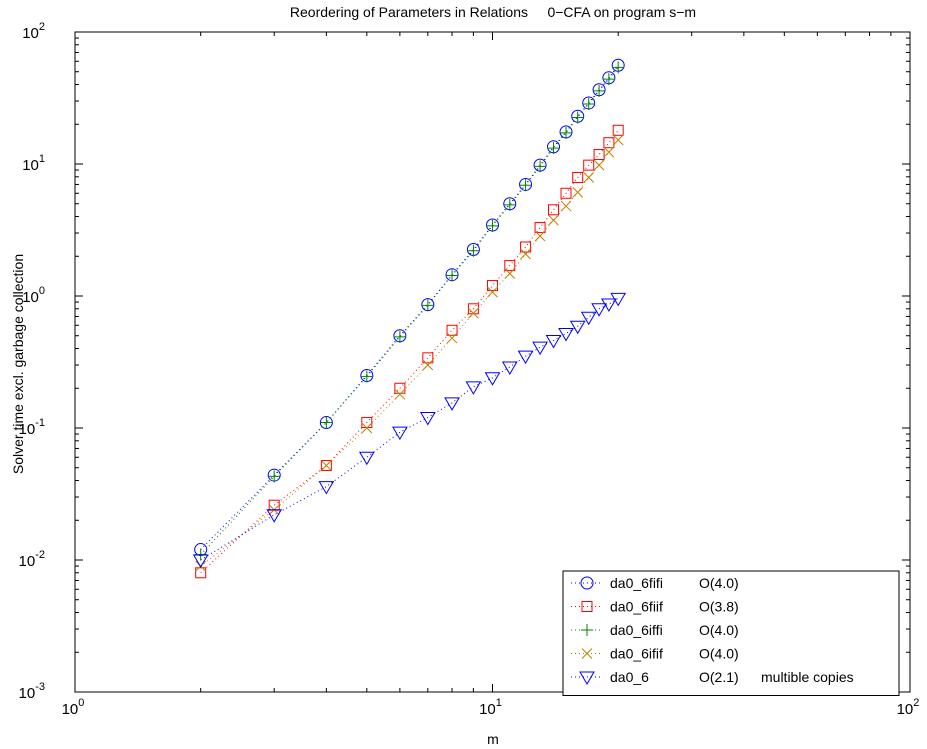  What do you see at coordinates (719, 607) in the screenshot?
I see `legend-complexity: O(3.8)` at bounding box center [719, 607].